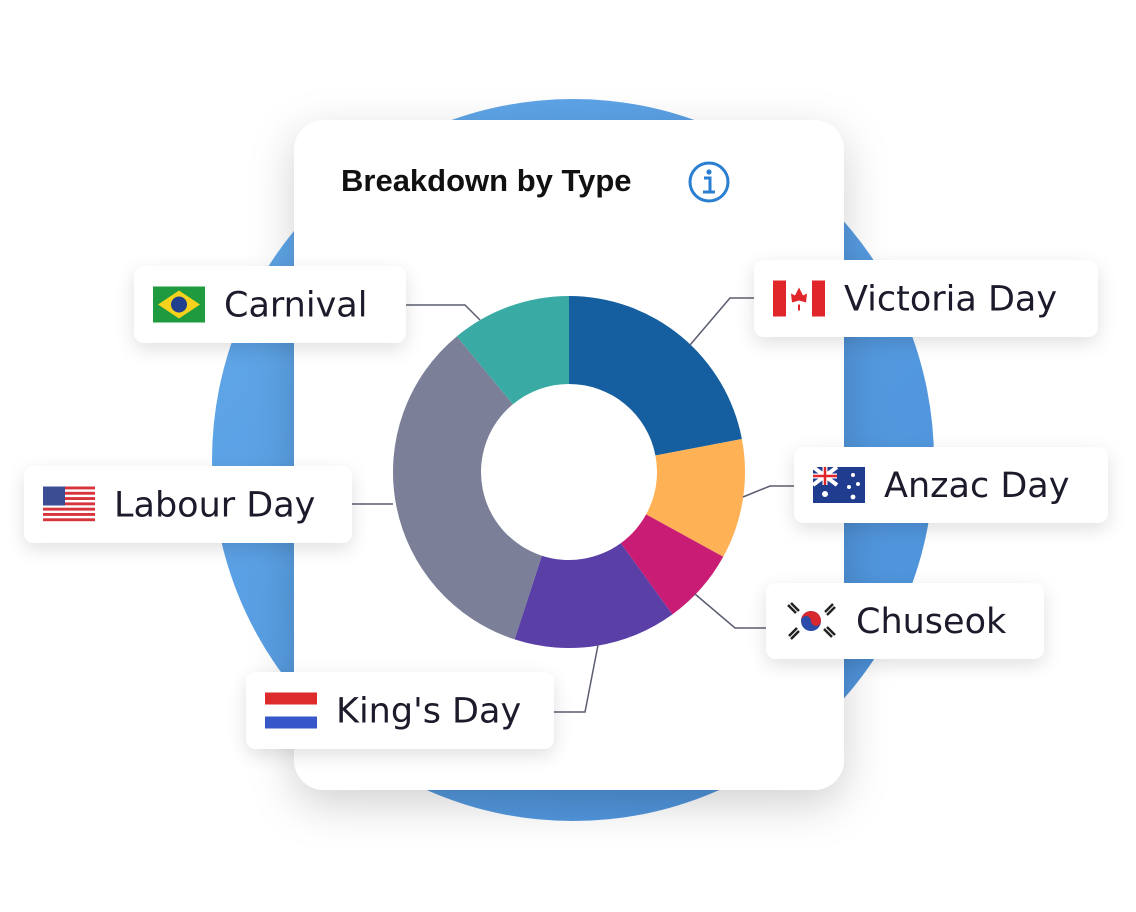 Image resolution: width=1136 pixels, height=912 pixels. What do you see at coordinates (976, 486) in the screenshot?
I see `legend-label: Anzac Day` at bounding box center [976, 486].